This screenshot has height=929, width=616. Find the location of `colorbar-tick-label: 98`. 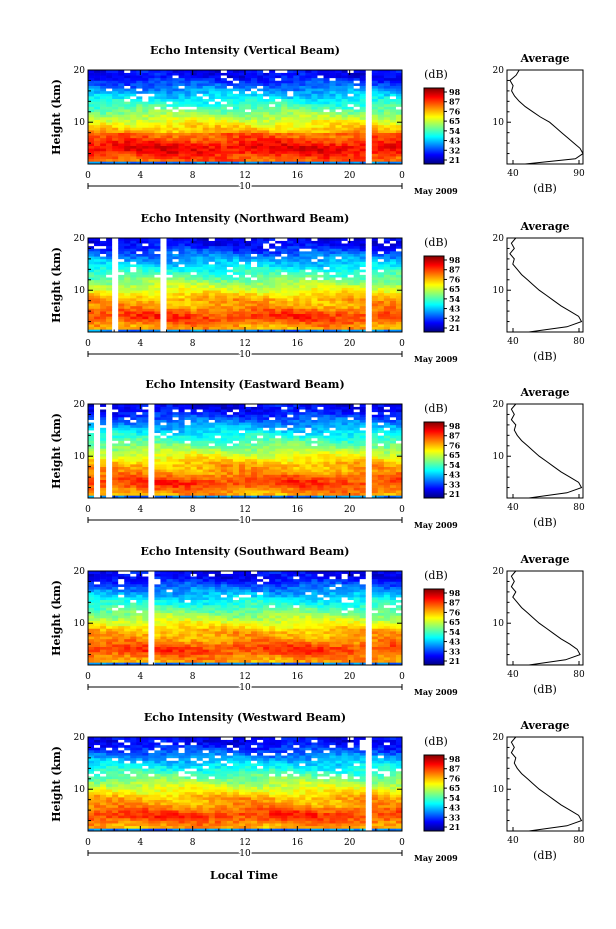

colorbar-tick-label: 98 is located at coordinates (455, 260).